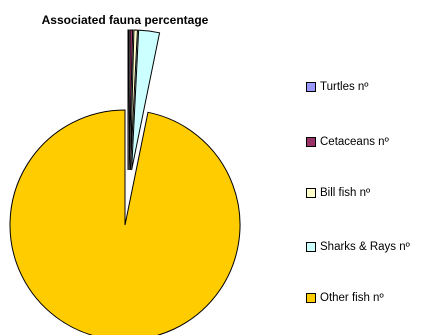 The image size is (446, 335). Describe the element at coordinates (344, 87) in the screenshot. I see `legend-label-turtles: Turtles nº` at that location.